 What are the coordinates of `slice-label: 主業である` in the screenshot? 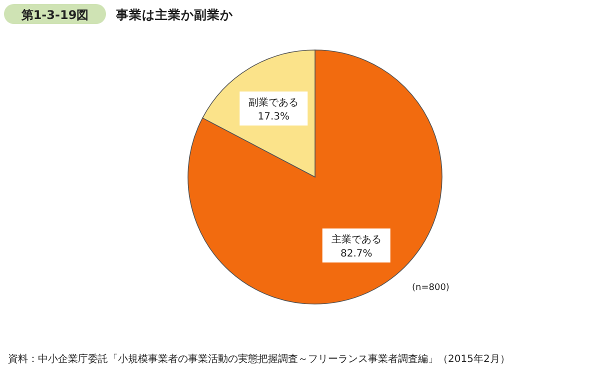 It's located at (356, 239).